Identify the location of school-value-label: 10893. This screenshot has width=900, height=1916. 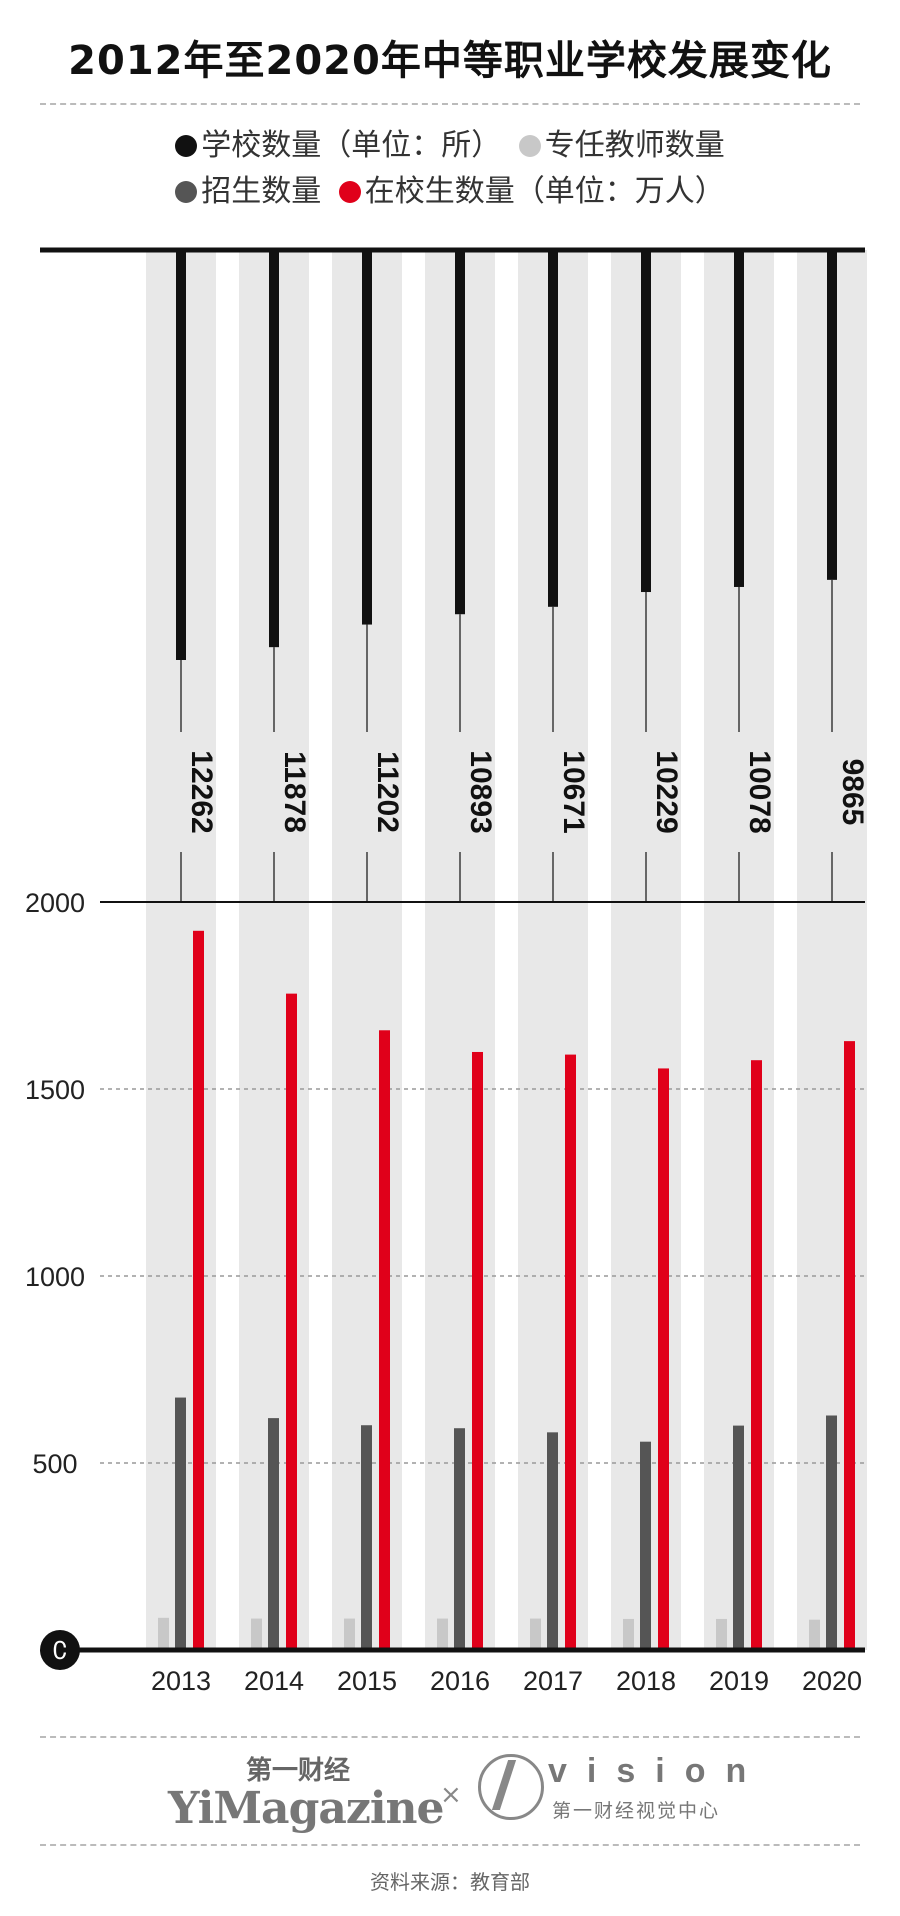
(480, 791).